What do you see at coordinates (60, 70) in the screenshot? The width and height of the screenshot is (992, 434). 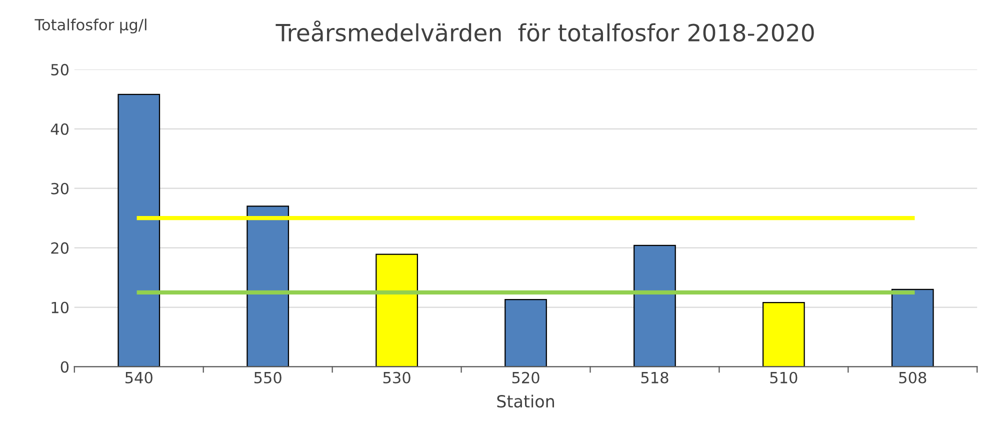 I see `y-tick-label: 50` at bounding box center [60, 70].